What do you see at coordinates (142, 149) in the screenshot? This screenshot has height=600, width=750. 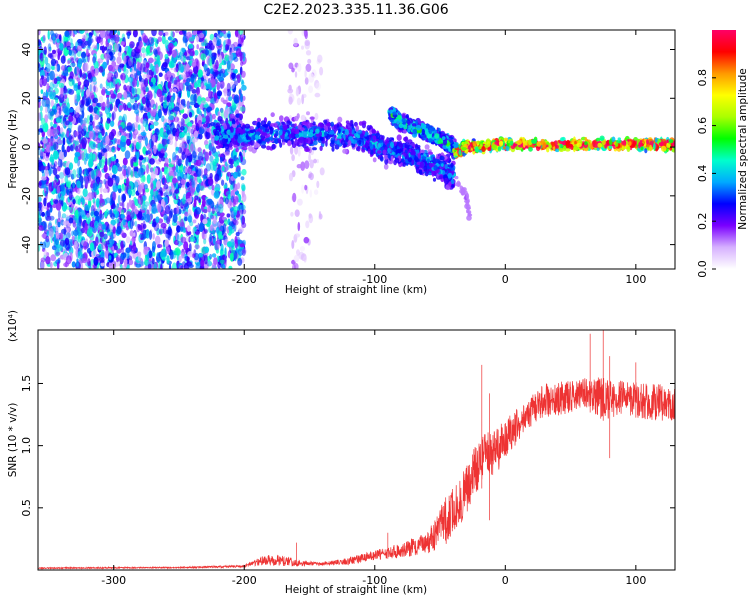 I see `spectrogram-noise` at bounding box center [142, 149].